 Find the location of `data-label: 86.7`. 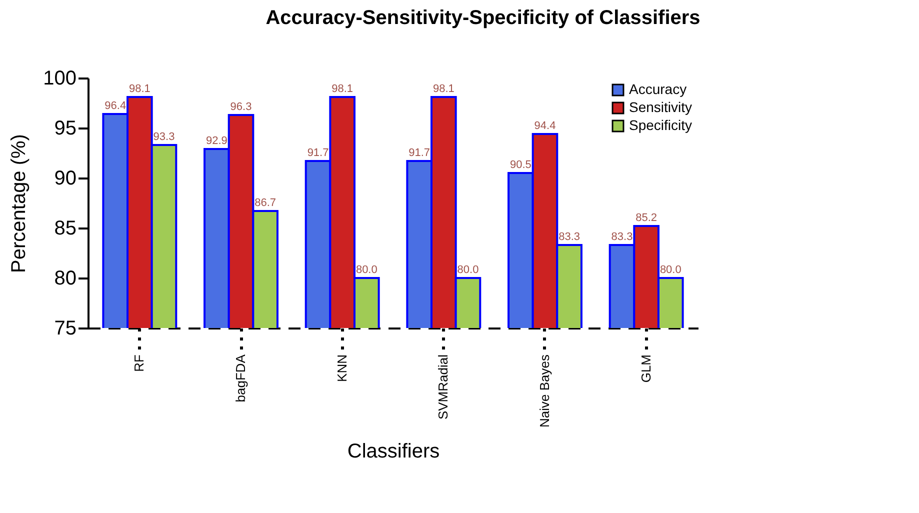

data-label: 86.7 is located at coordinates (265, 203).